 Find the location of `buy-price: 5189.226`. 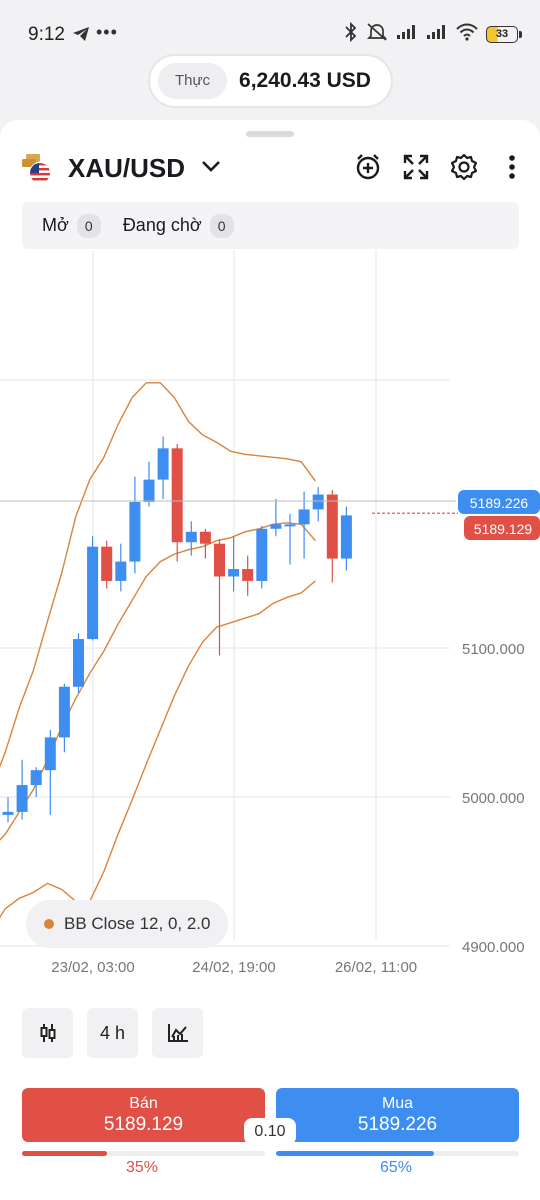

buy-price: 5189.226 is located at coordinates (397, 1124).